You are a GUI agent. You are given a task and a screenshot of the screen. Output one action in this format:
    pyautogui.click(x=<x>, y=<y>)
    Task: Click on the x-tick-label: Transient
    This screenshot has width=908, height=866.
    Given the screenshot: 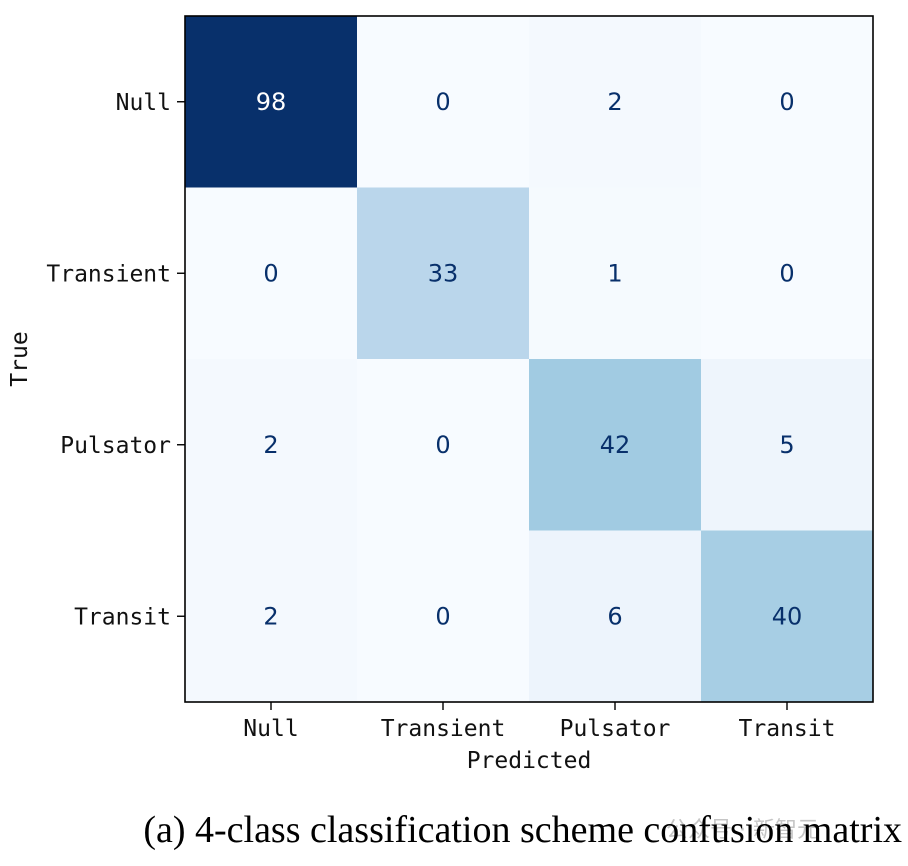 What is the action you would take?
    pyautogui.click(x=443, y=729)
    